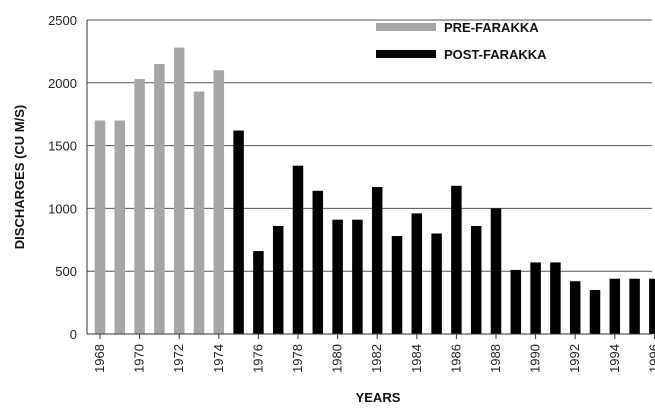  What do you see at coordinates (455, 358) in the screenshot?
I see `x-tick-label-1986: 1986` at bounding box center [455, 358].